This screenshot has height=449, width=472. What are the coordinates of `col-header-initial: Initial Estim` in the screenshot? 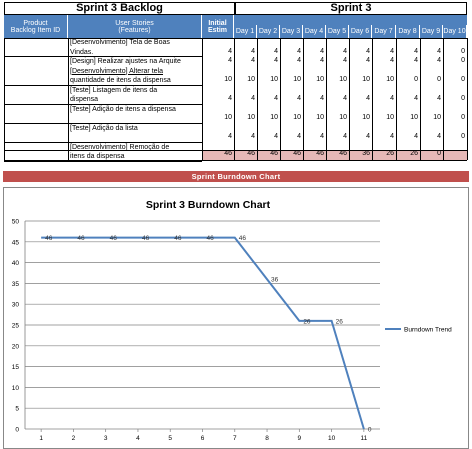 It's located at (218, 26).